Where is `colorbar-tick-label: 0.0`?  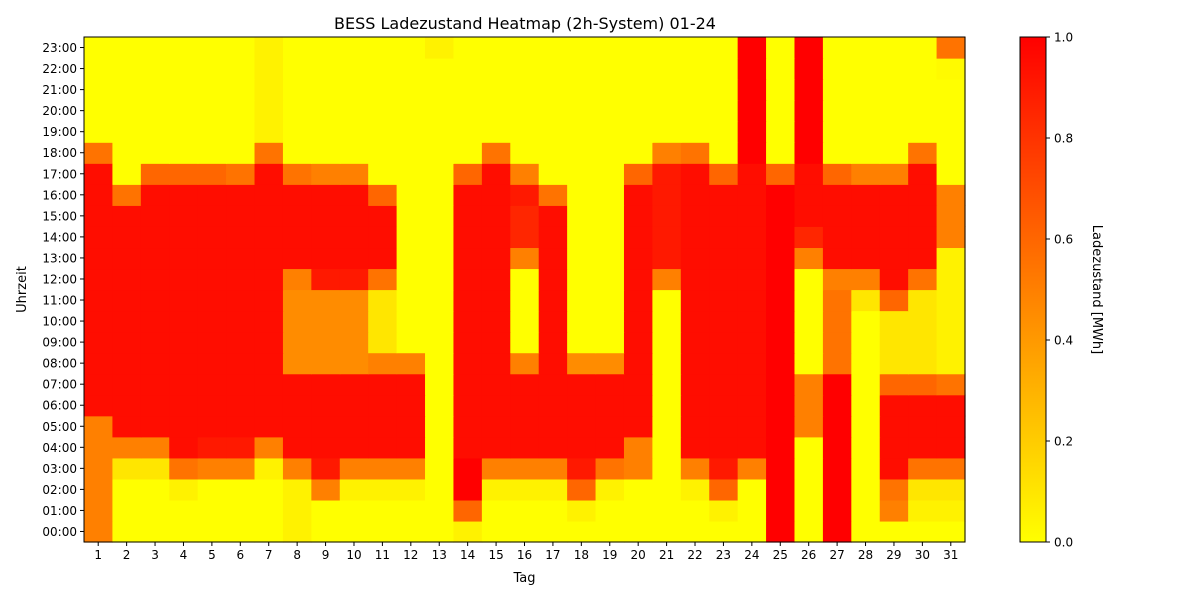 colorbar-tick-label: 0.0 is located at coordinates (1063, 543).